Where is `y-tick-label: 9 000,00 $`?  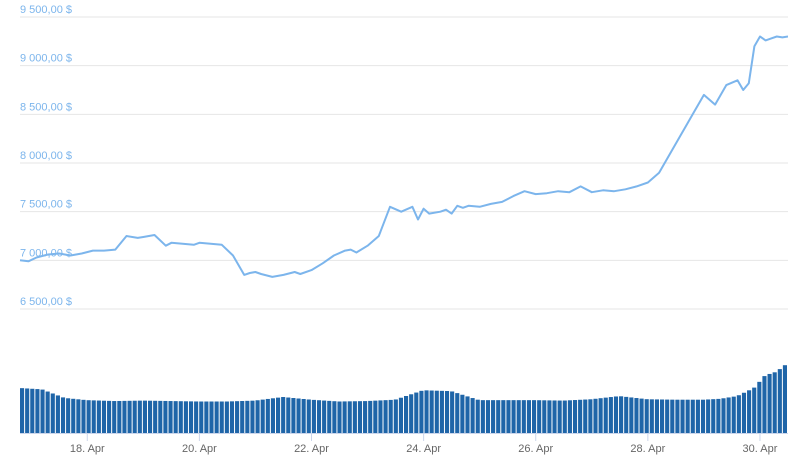 y-tick-label: 9 000,00 $ is located at coordinates (46, 59).